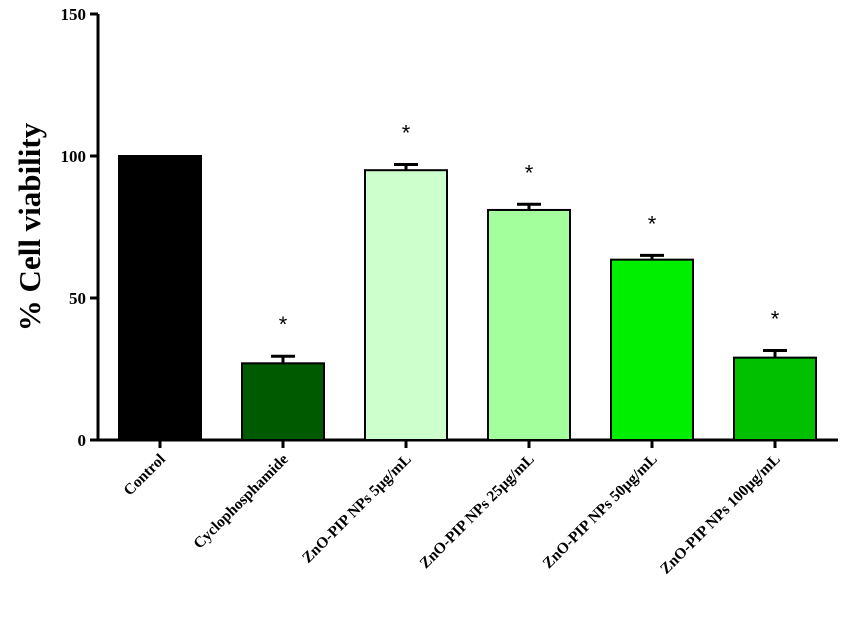 The width and height of the screenshot is (846, 639). Describe the element at coordinates (241, 502) in the screenshot. I see `x-tick-label: Cyclophosphamide` at that location.